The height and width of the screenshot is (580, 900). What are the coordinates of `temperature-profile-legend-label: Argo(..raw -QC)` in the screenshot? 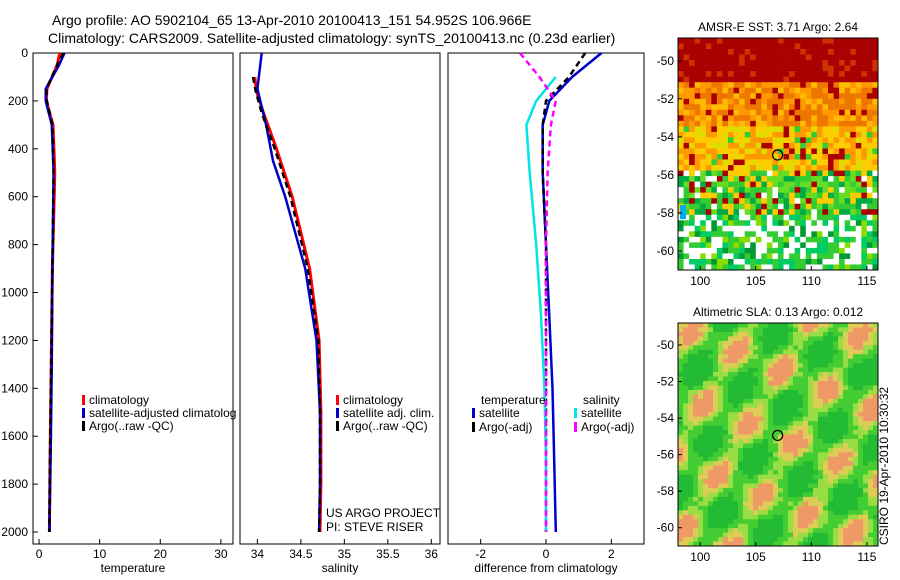 It's located at (131, 426).